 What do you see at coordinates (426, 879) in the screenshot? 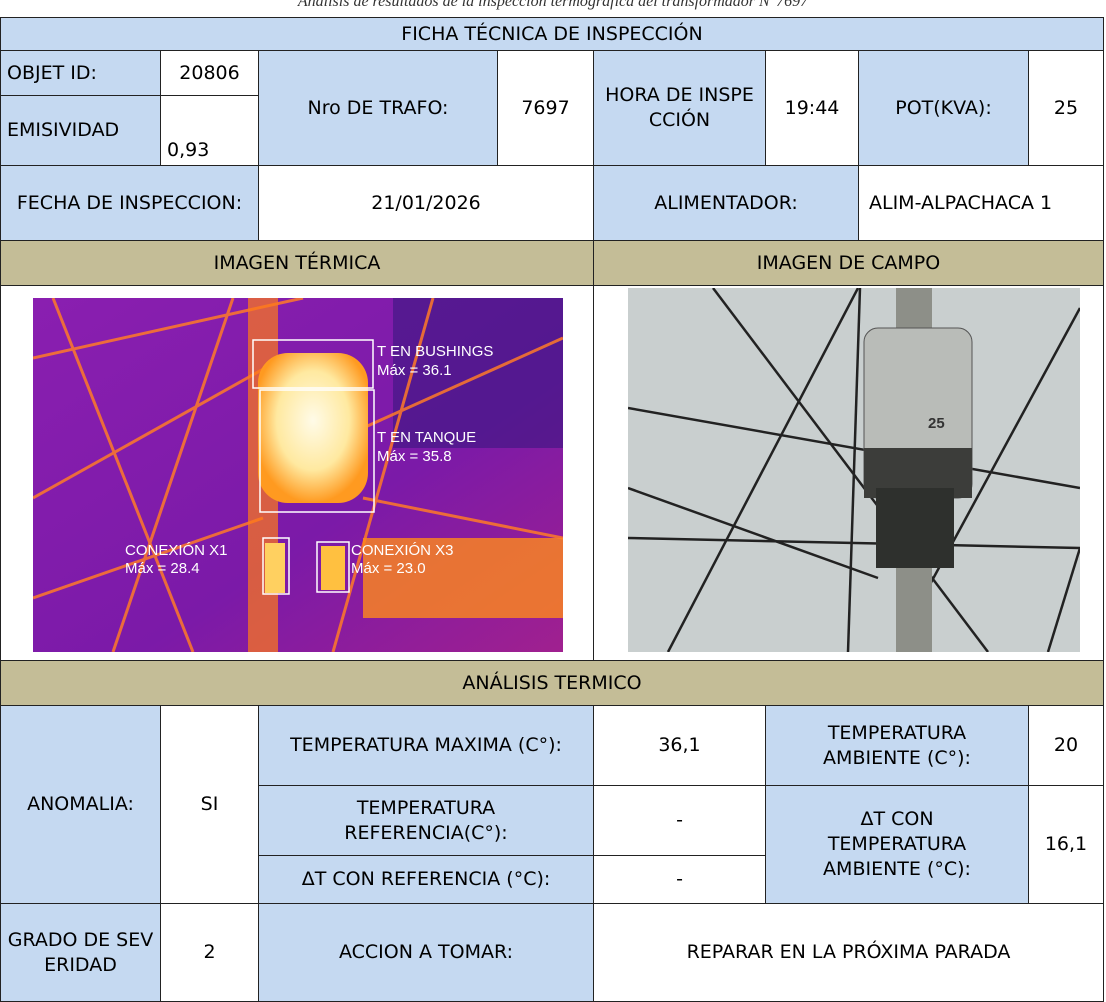
I see `label: ΔT CON REFERENCIA (°C):` at bounding box center [426, 879].